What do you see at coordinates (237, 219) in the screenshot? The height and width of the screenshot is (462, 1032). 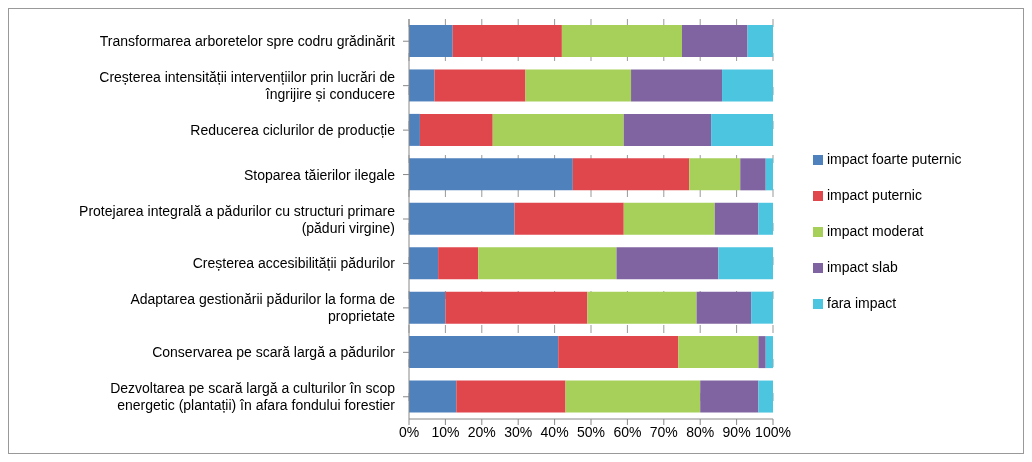 I see `y-tick-label: Protejarea integrală a pădurilor cu structuri primare (păduri virgine)` at bounding box center [237, 219].